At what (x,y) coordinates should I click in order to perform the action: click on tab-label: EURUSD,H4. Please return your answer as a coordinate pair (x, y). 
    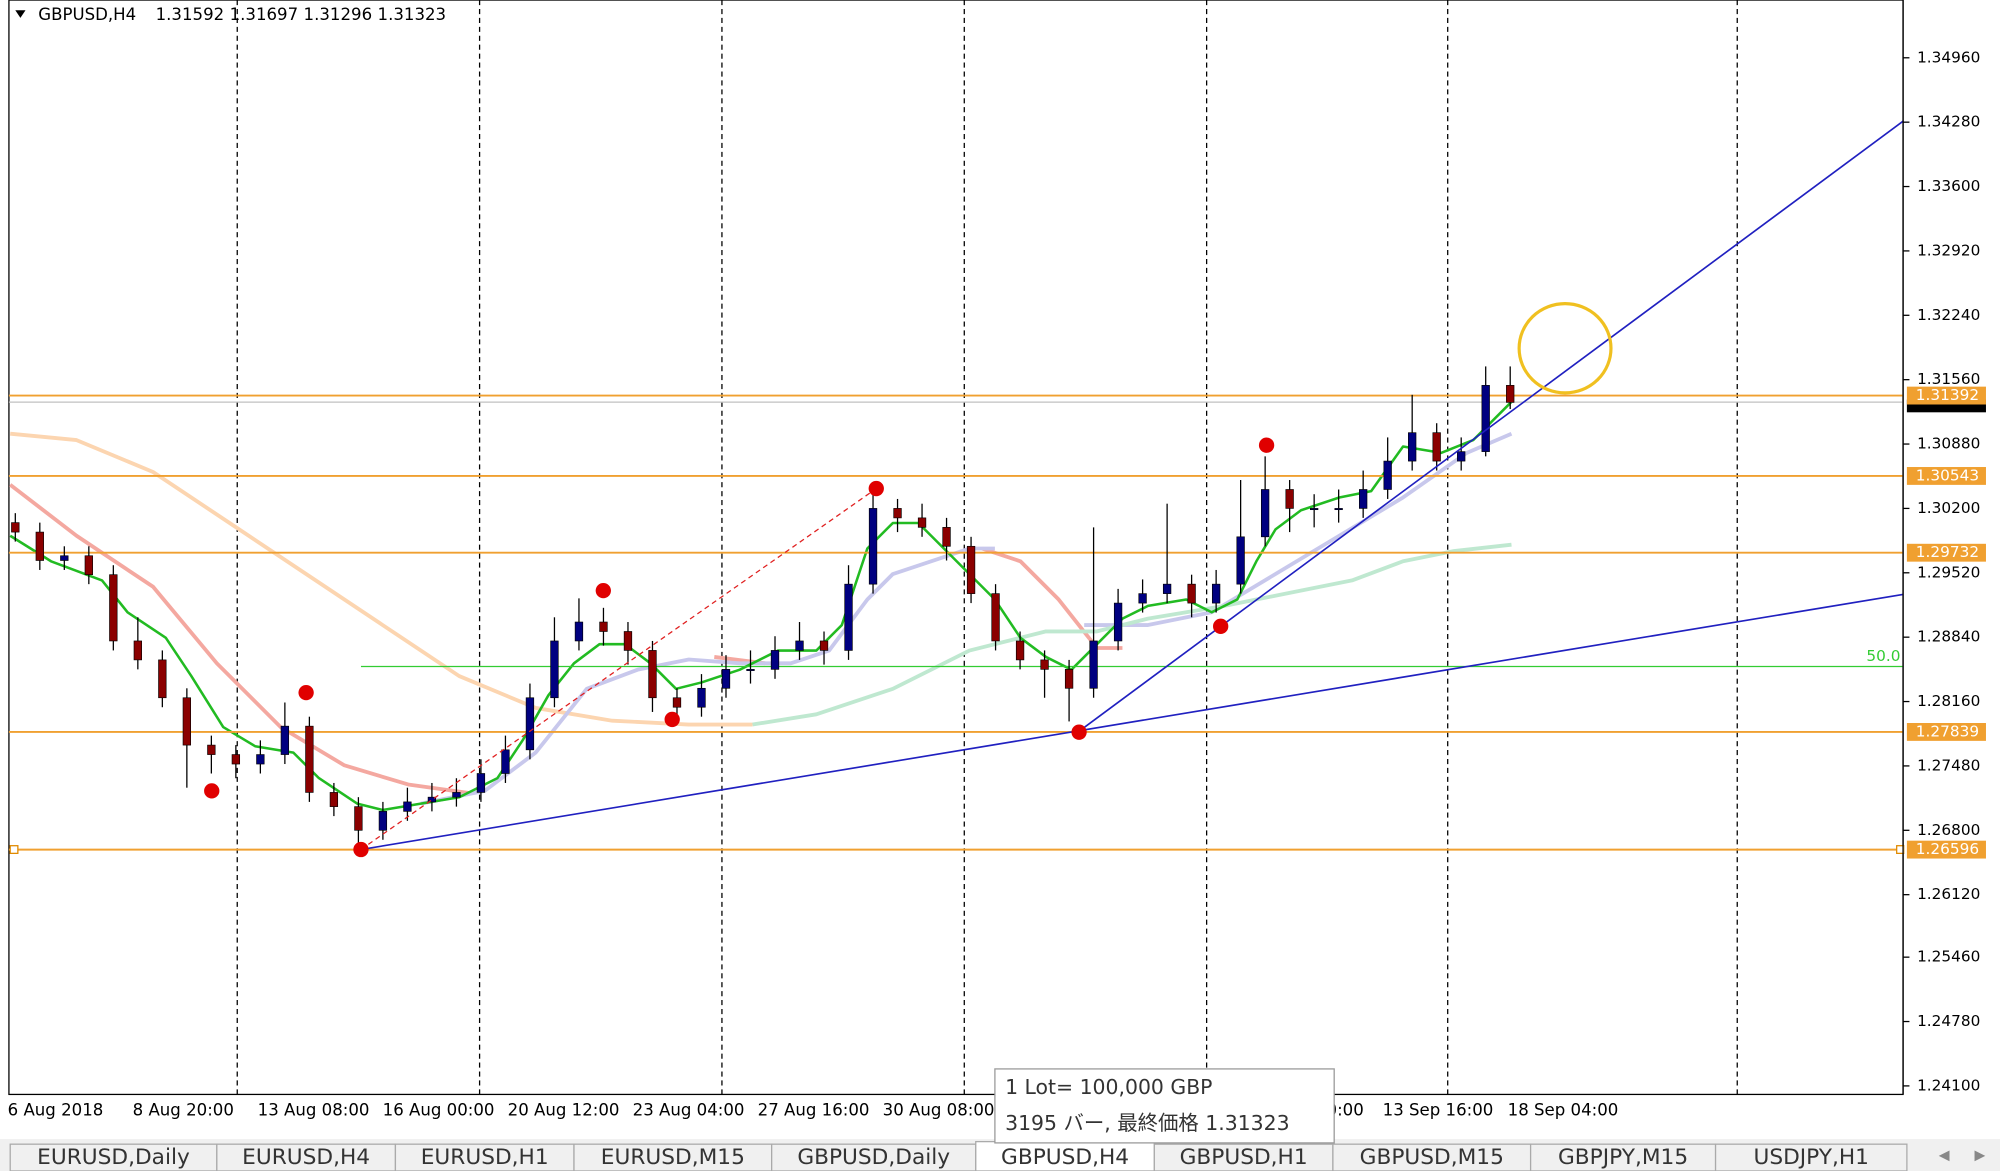
    Looking at the image, I should click on (306, 1157).